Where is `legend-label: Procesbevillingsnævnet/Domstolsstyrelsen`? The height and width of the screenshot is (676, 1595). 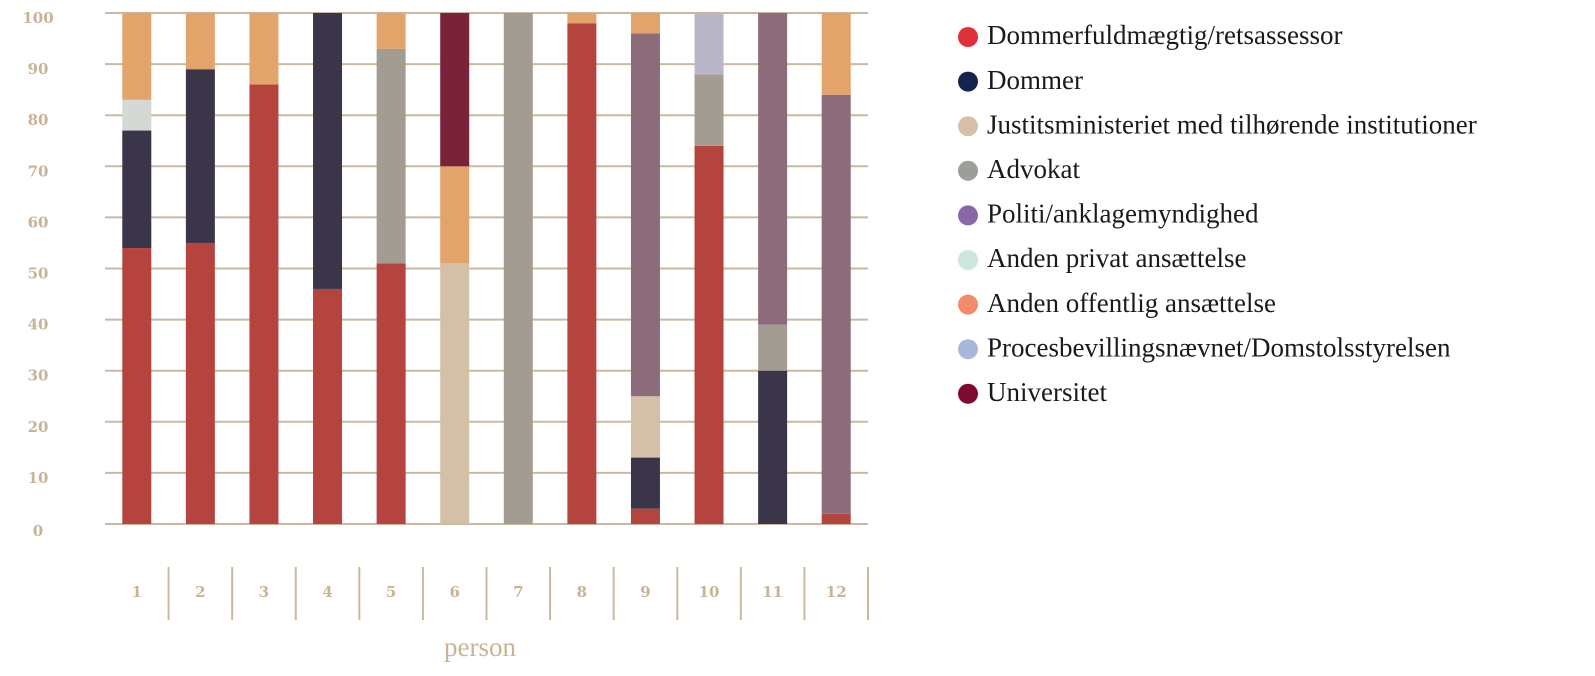 legend-label: Procesbevillingsnævnet/Domstolsstyrelsen is located at coordinates (1219, 347).